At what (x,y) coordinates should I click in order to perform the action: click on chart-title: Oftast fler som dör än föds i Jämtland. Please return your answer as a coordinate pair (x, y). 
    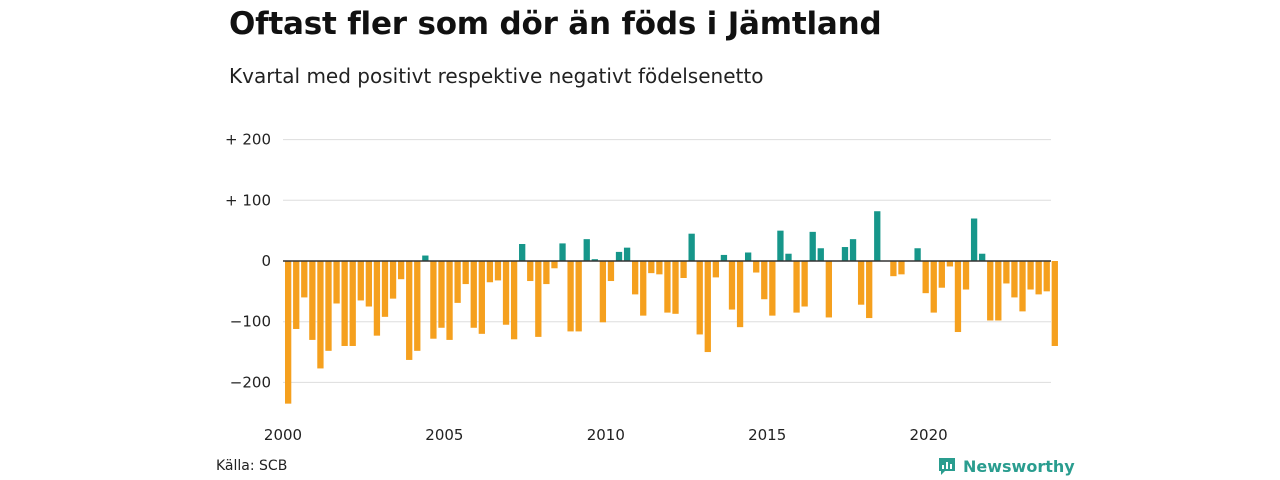
    Looking at the image, I should click on (555, 24).